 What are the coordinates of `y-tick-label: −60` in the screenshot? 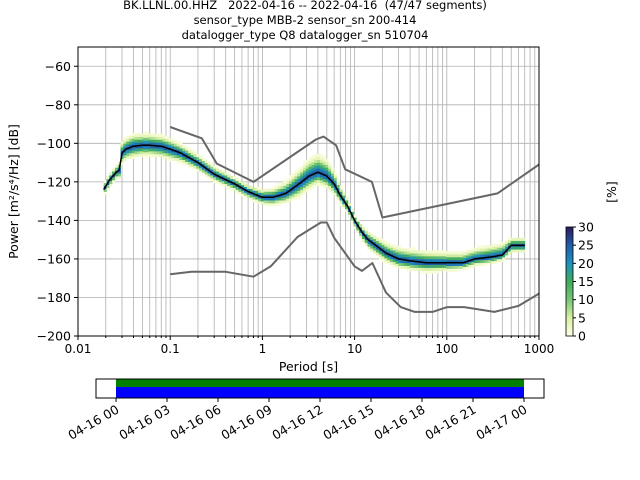 It's located at (58, 66).